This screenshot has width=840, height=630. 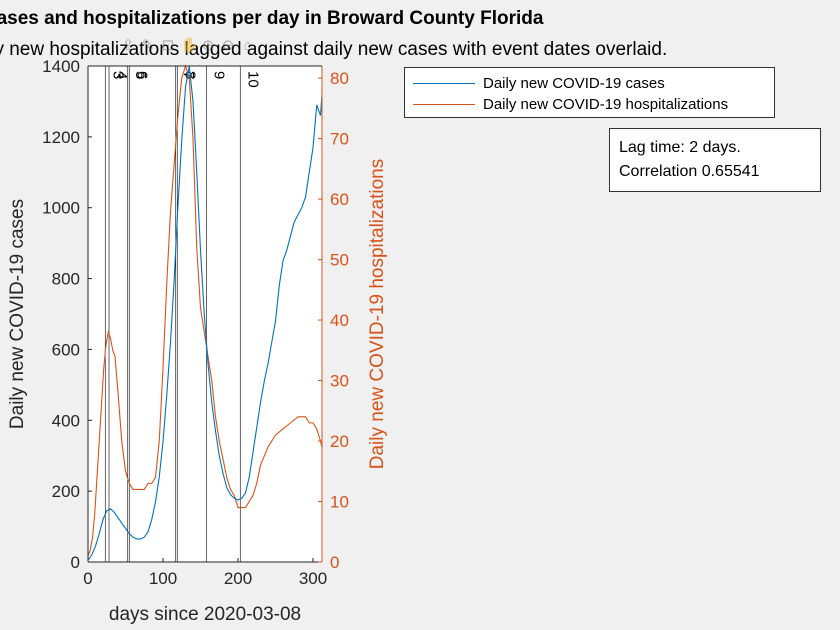 I want to click on y-right-tick-label-50: 50, so click(x=339, y=260).